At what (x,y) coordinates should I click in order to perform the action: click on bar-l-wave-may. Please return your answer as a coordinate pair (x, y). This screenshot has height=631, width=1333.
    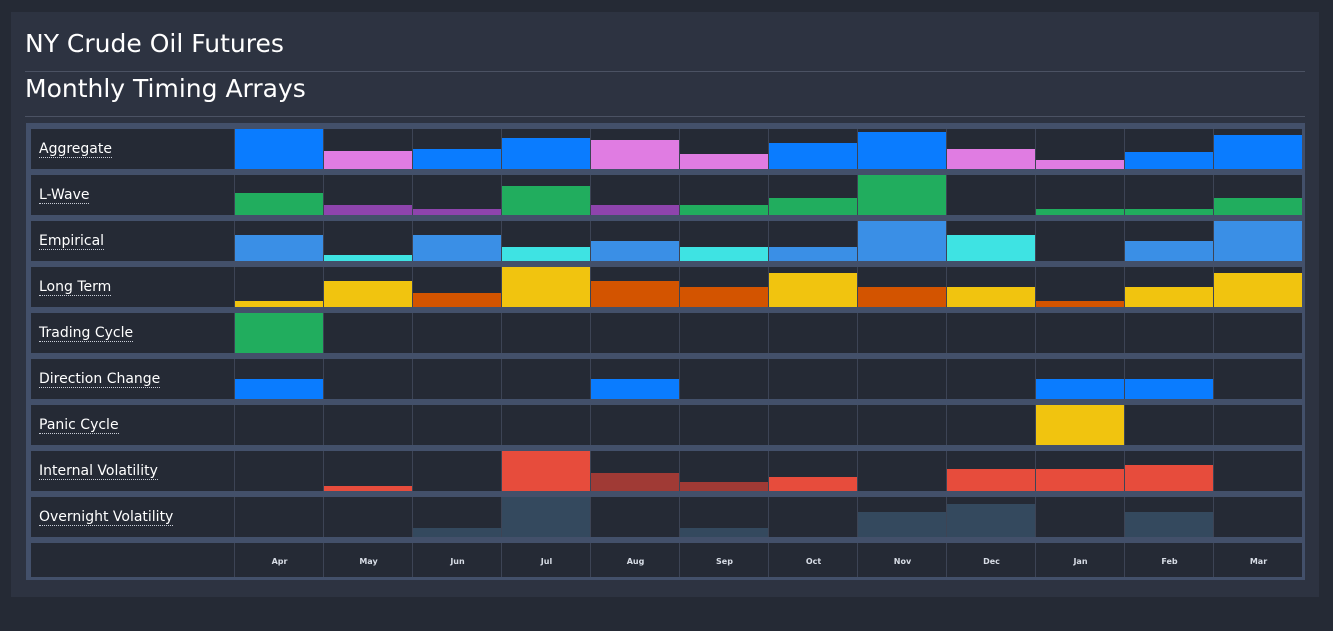
    Looking at the image, I should click on (368, 210).